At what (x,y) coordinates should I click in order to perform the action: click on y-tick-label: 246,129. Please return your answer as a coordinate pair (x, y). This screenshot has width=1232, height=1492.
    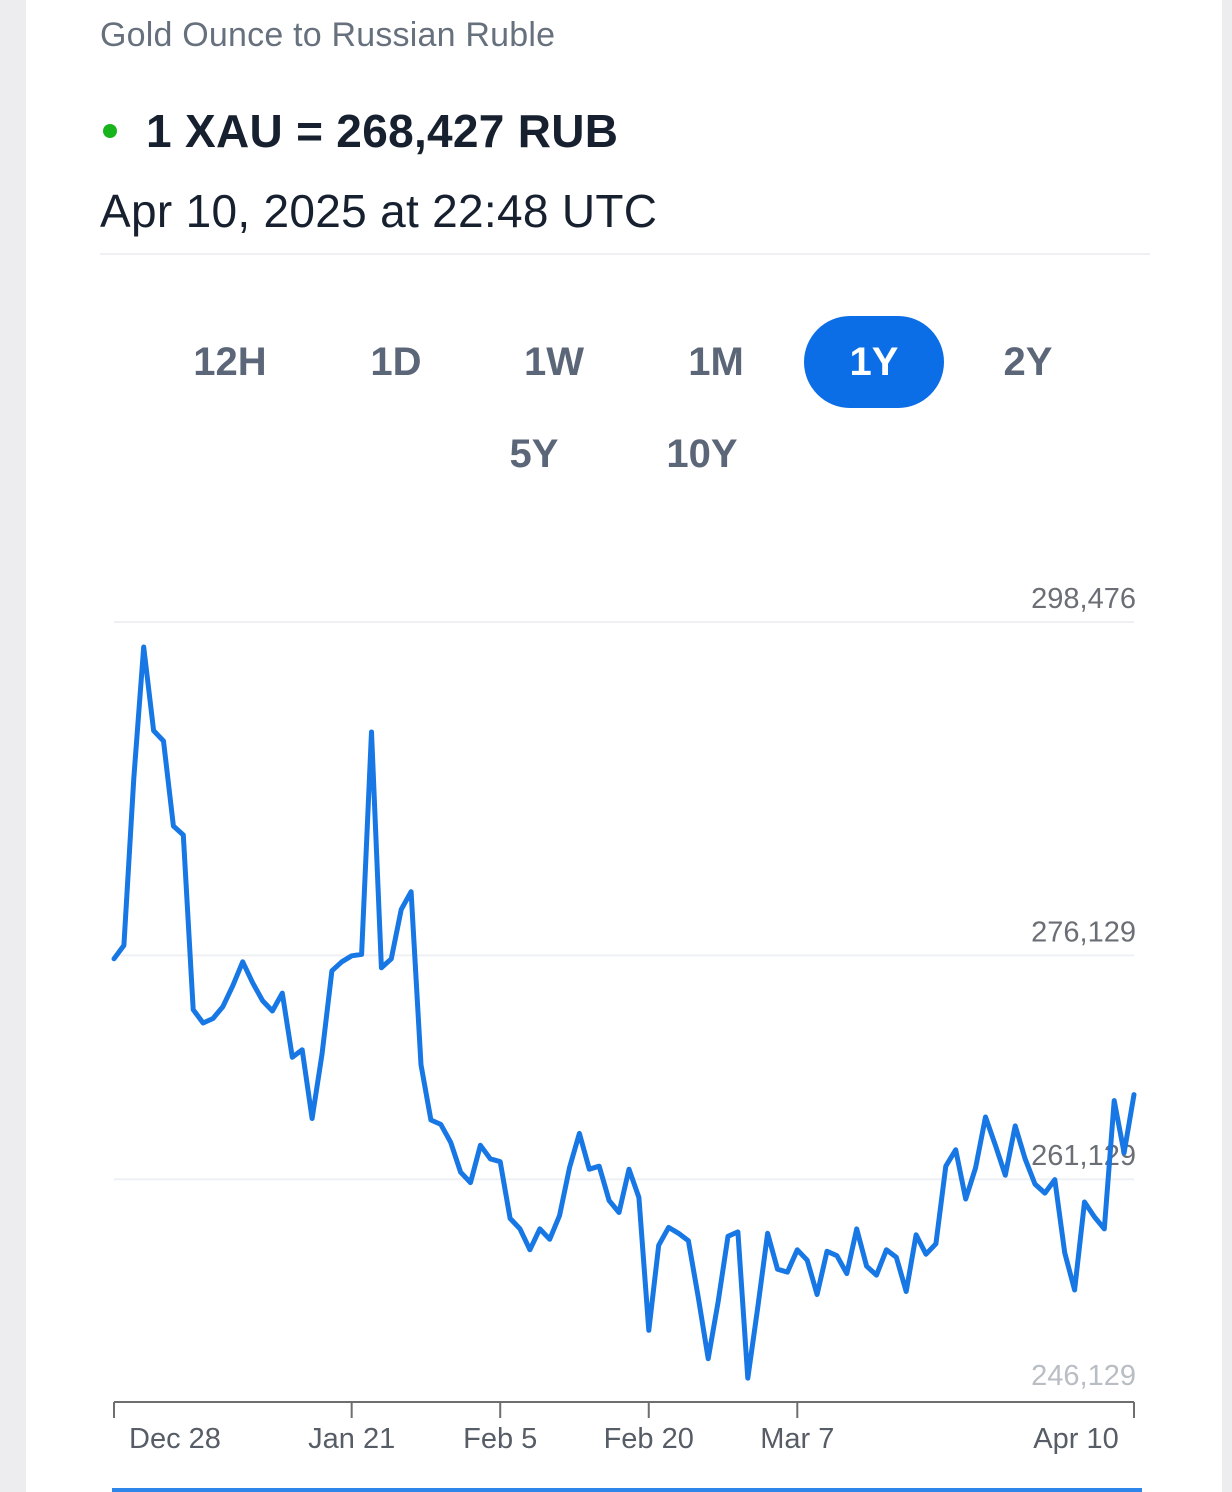
    Looking at the image, I should click on (1083, 1376).